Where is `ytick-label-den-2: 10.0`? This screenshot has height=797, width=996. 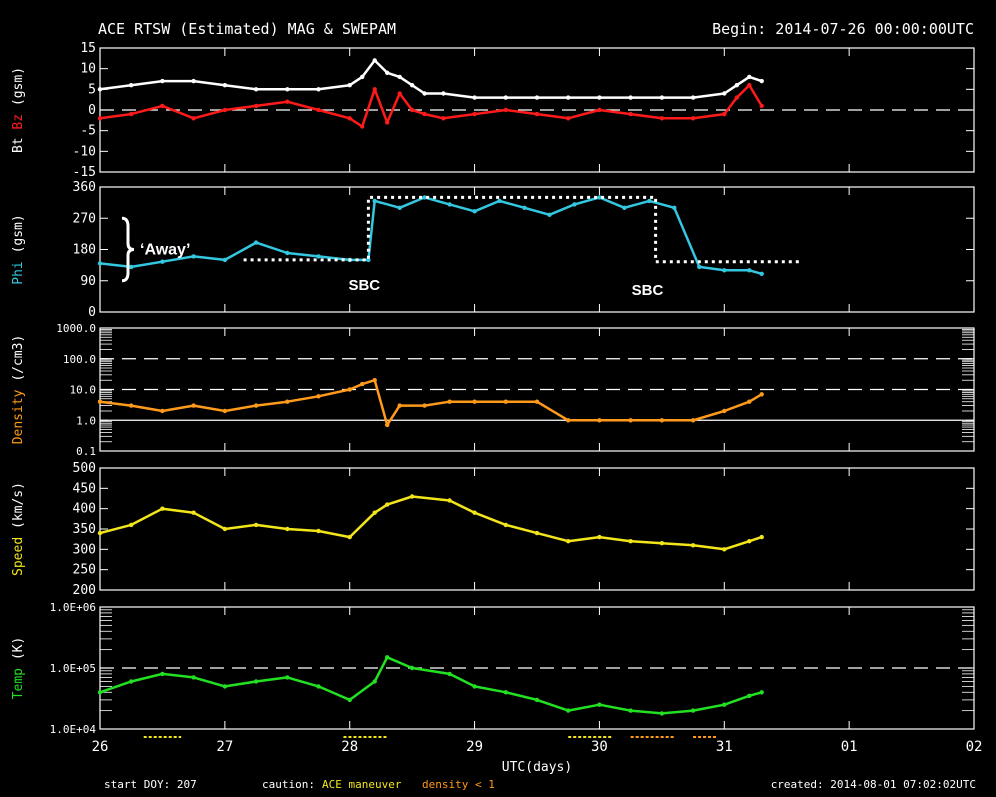
ytick-label-den-2: 10.0 is located at coordinates (83, 390).